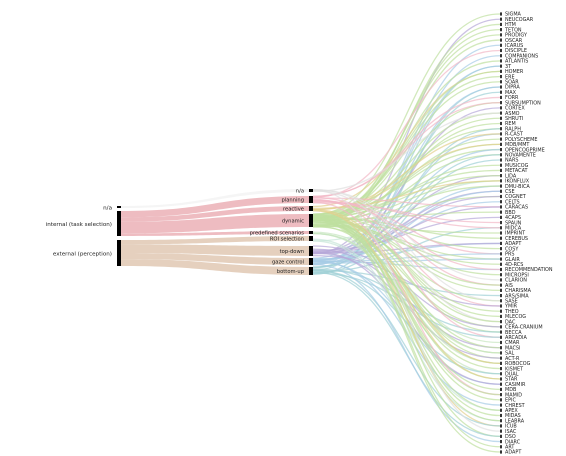 The height and width of the screenshot is (456, 566). I want to click on architecture-label-spaun: SPAUN, so click(513, 223).